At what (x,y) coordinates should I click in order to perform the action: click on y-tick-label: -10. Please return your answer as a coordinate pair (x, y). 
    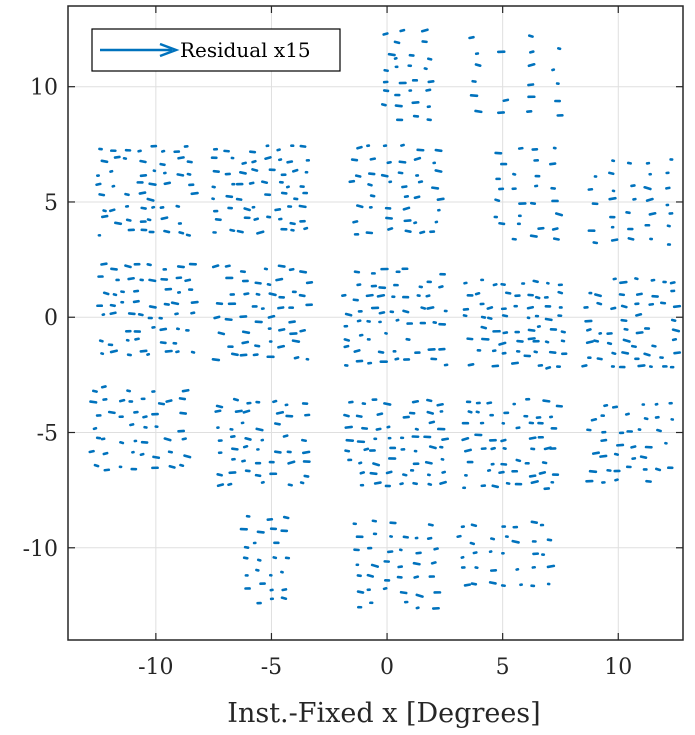
    Looking at the image, I should click on (40, 549).